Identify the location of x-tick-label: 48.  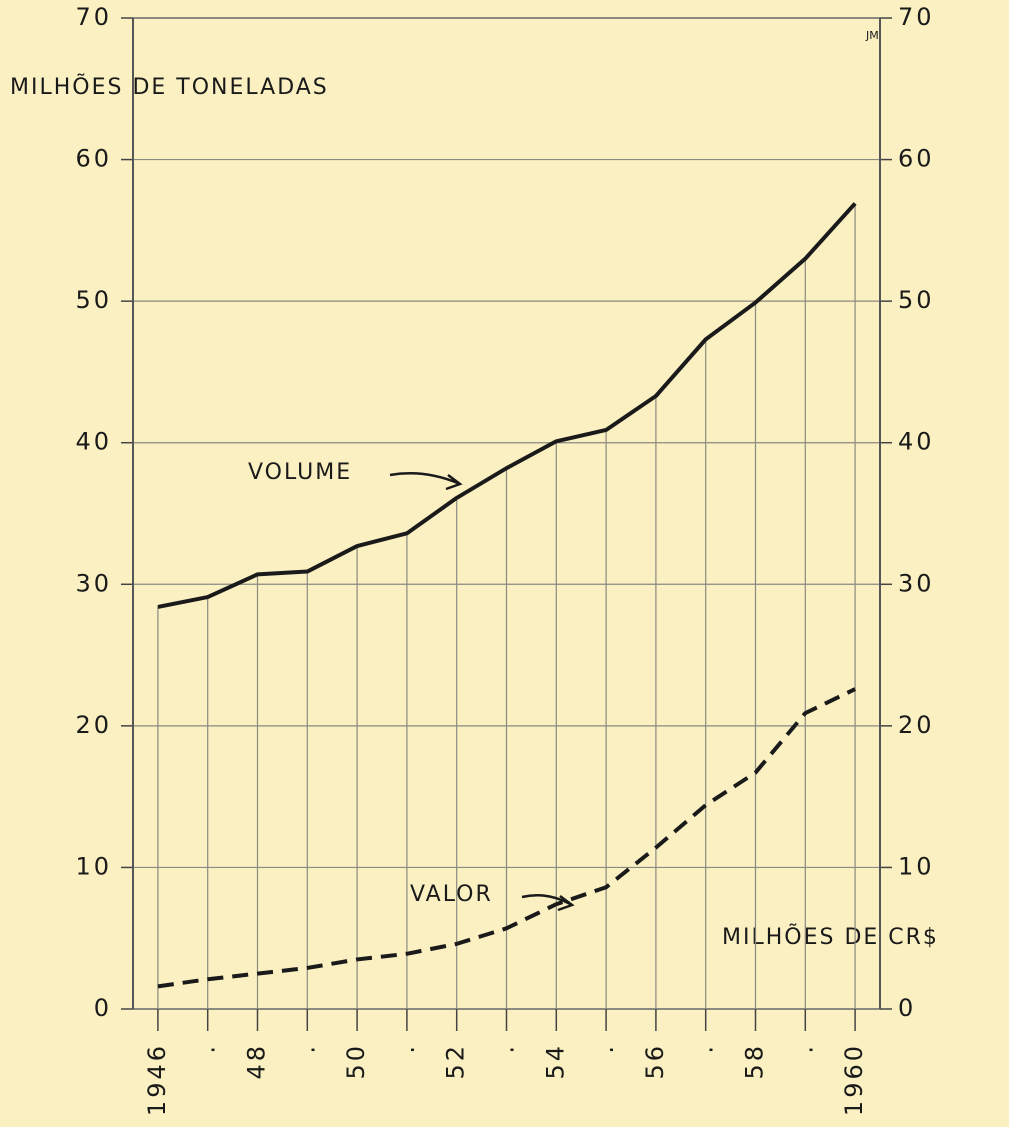
(257, 1061).